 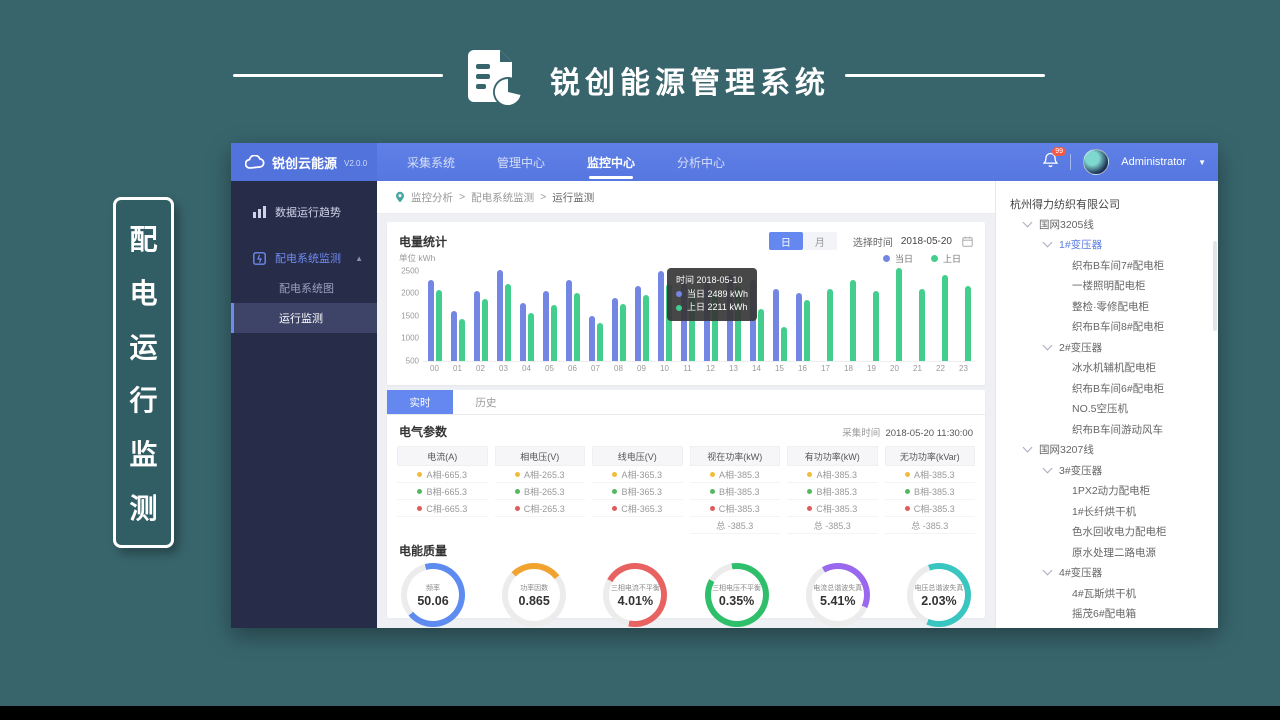 I want to click on x-tick-label: 04, so click(x=526, y=368).